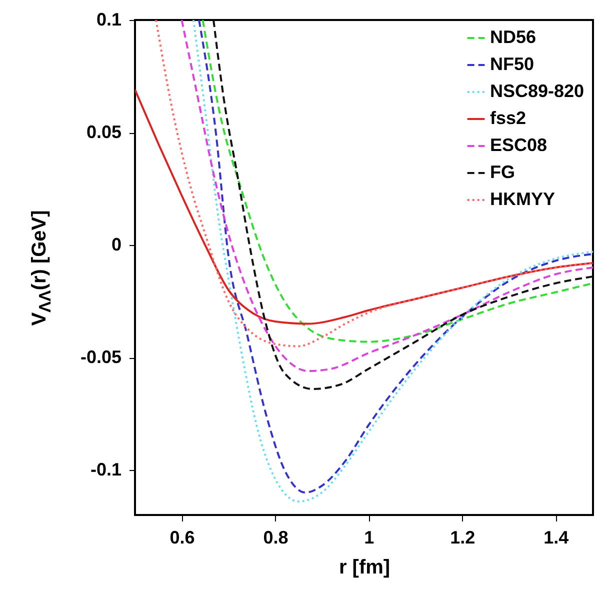 The width and height of the screenshot is (601, 604). Describe the element at coordinates (101, 357) in the screenshot. I see `y-tick-label: -0.05` at that location.